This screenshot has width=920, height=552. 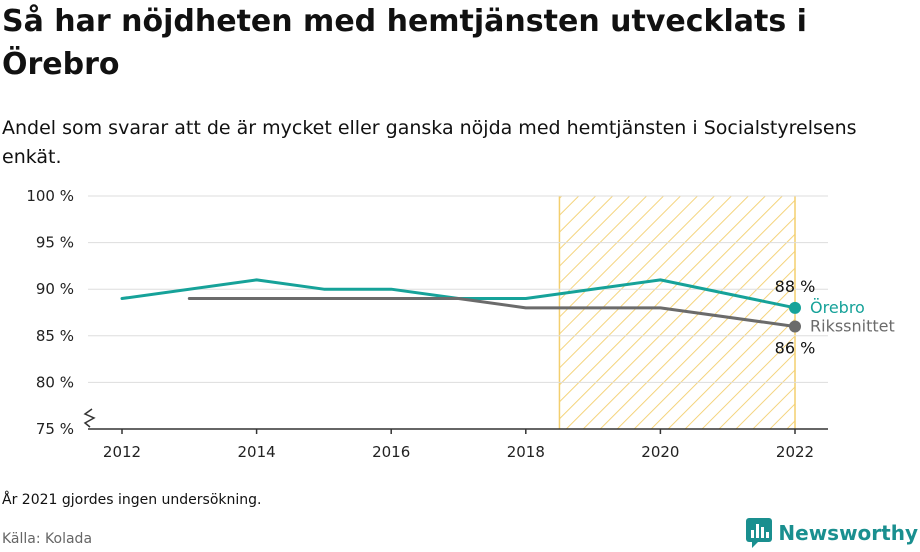 I want to click on highlight-band, so click(x=677, y=312).